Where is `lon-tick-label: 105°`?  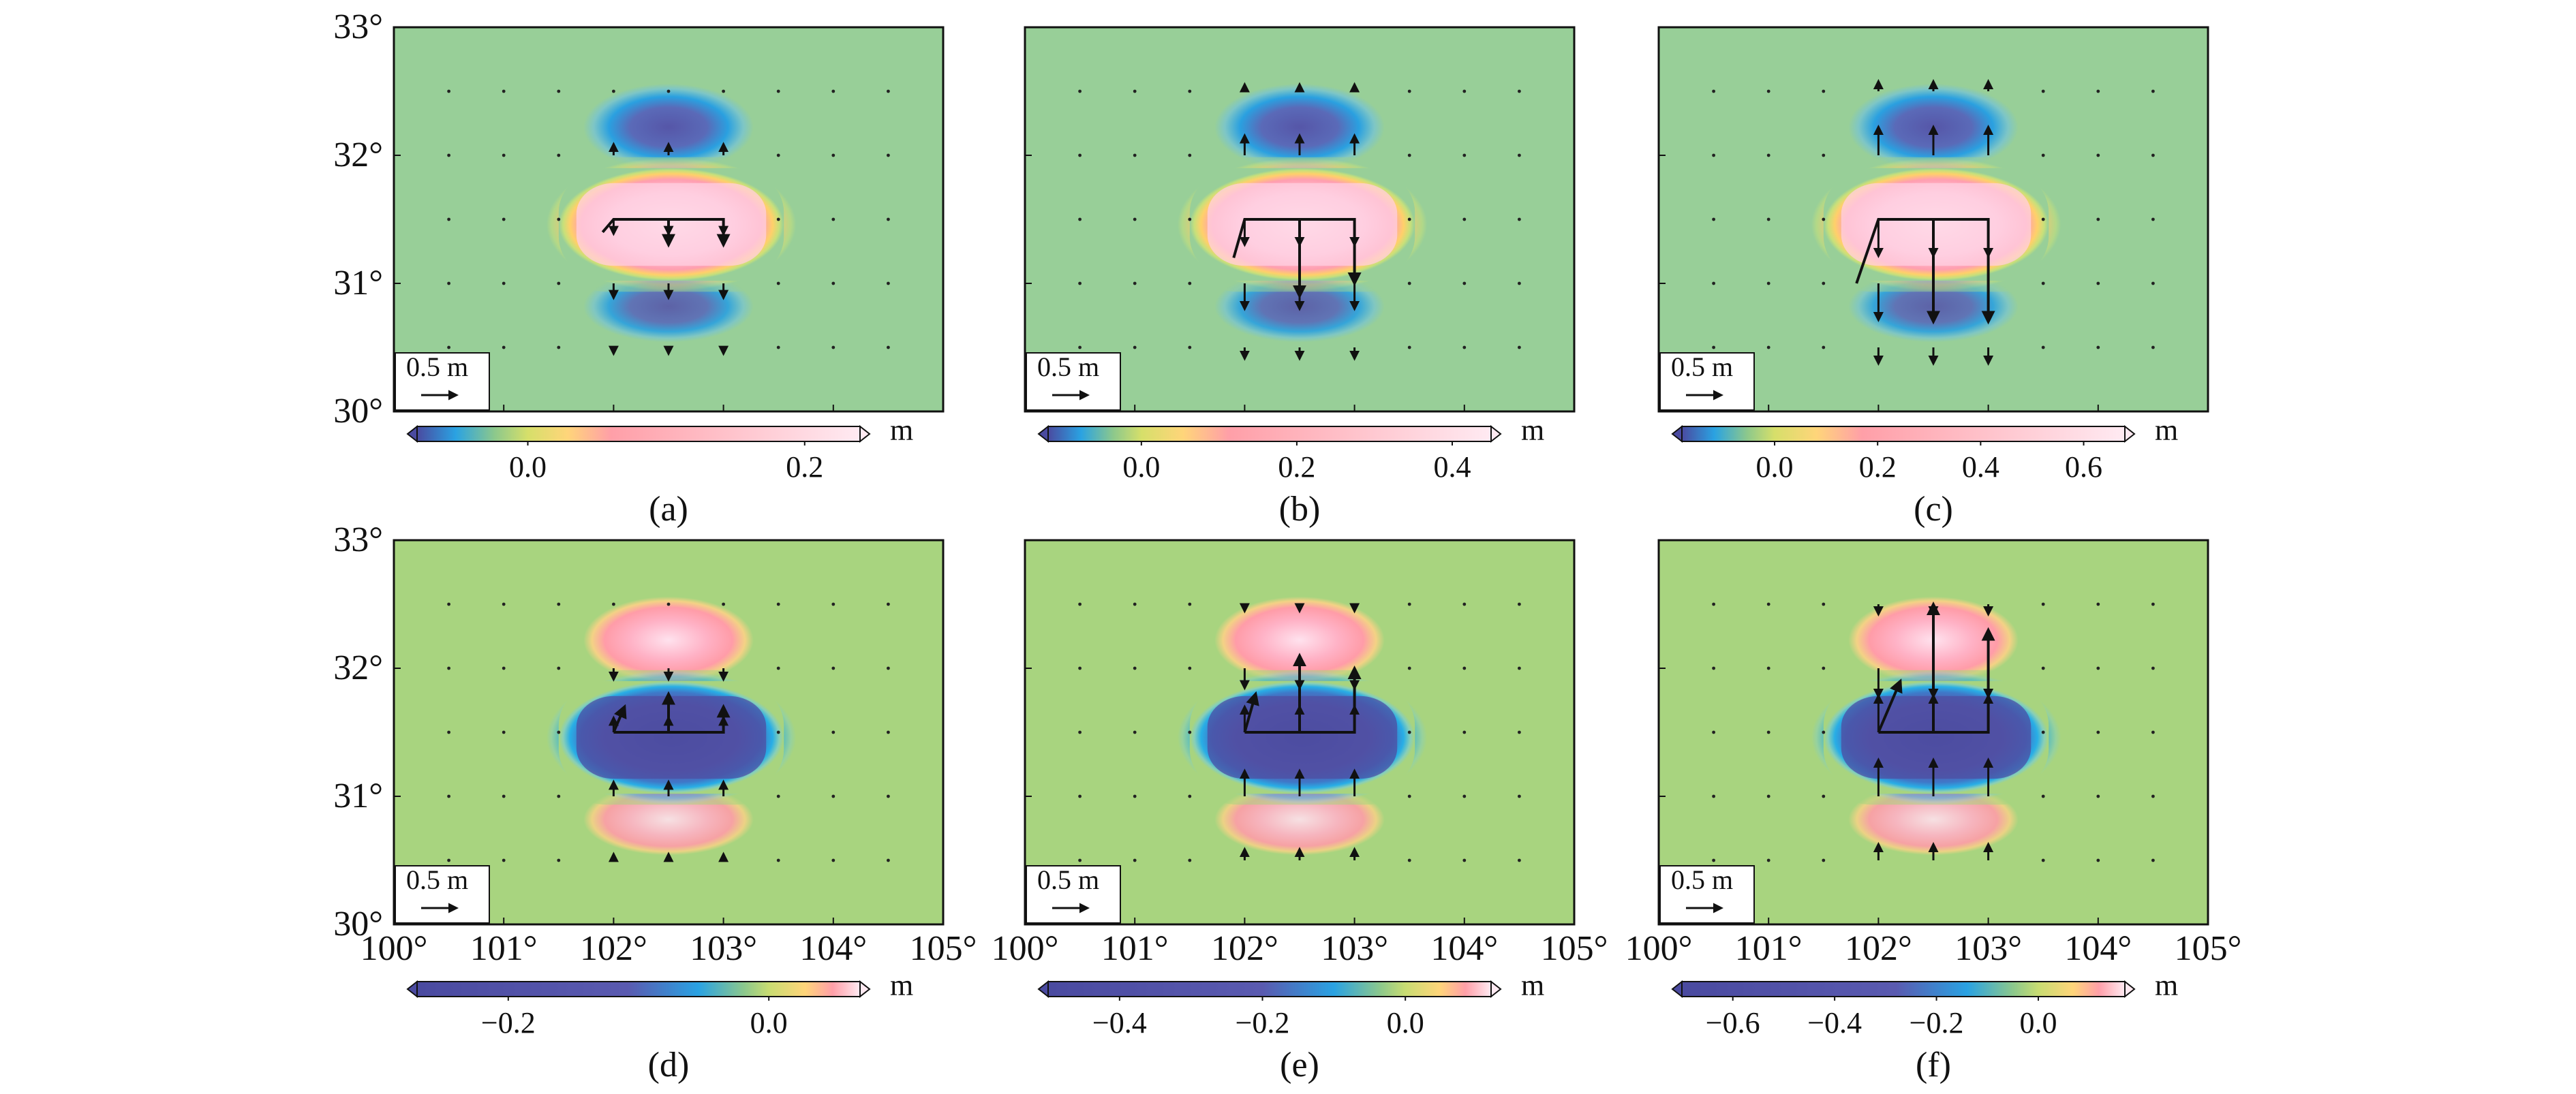
lon-tick-label: 105° is located at coordinates (1575, 948).